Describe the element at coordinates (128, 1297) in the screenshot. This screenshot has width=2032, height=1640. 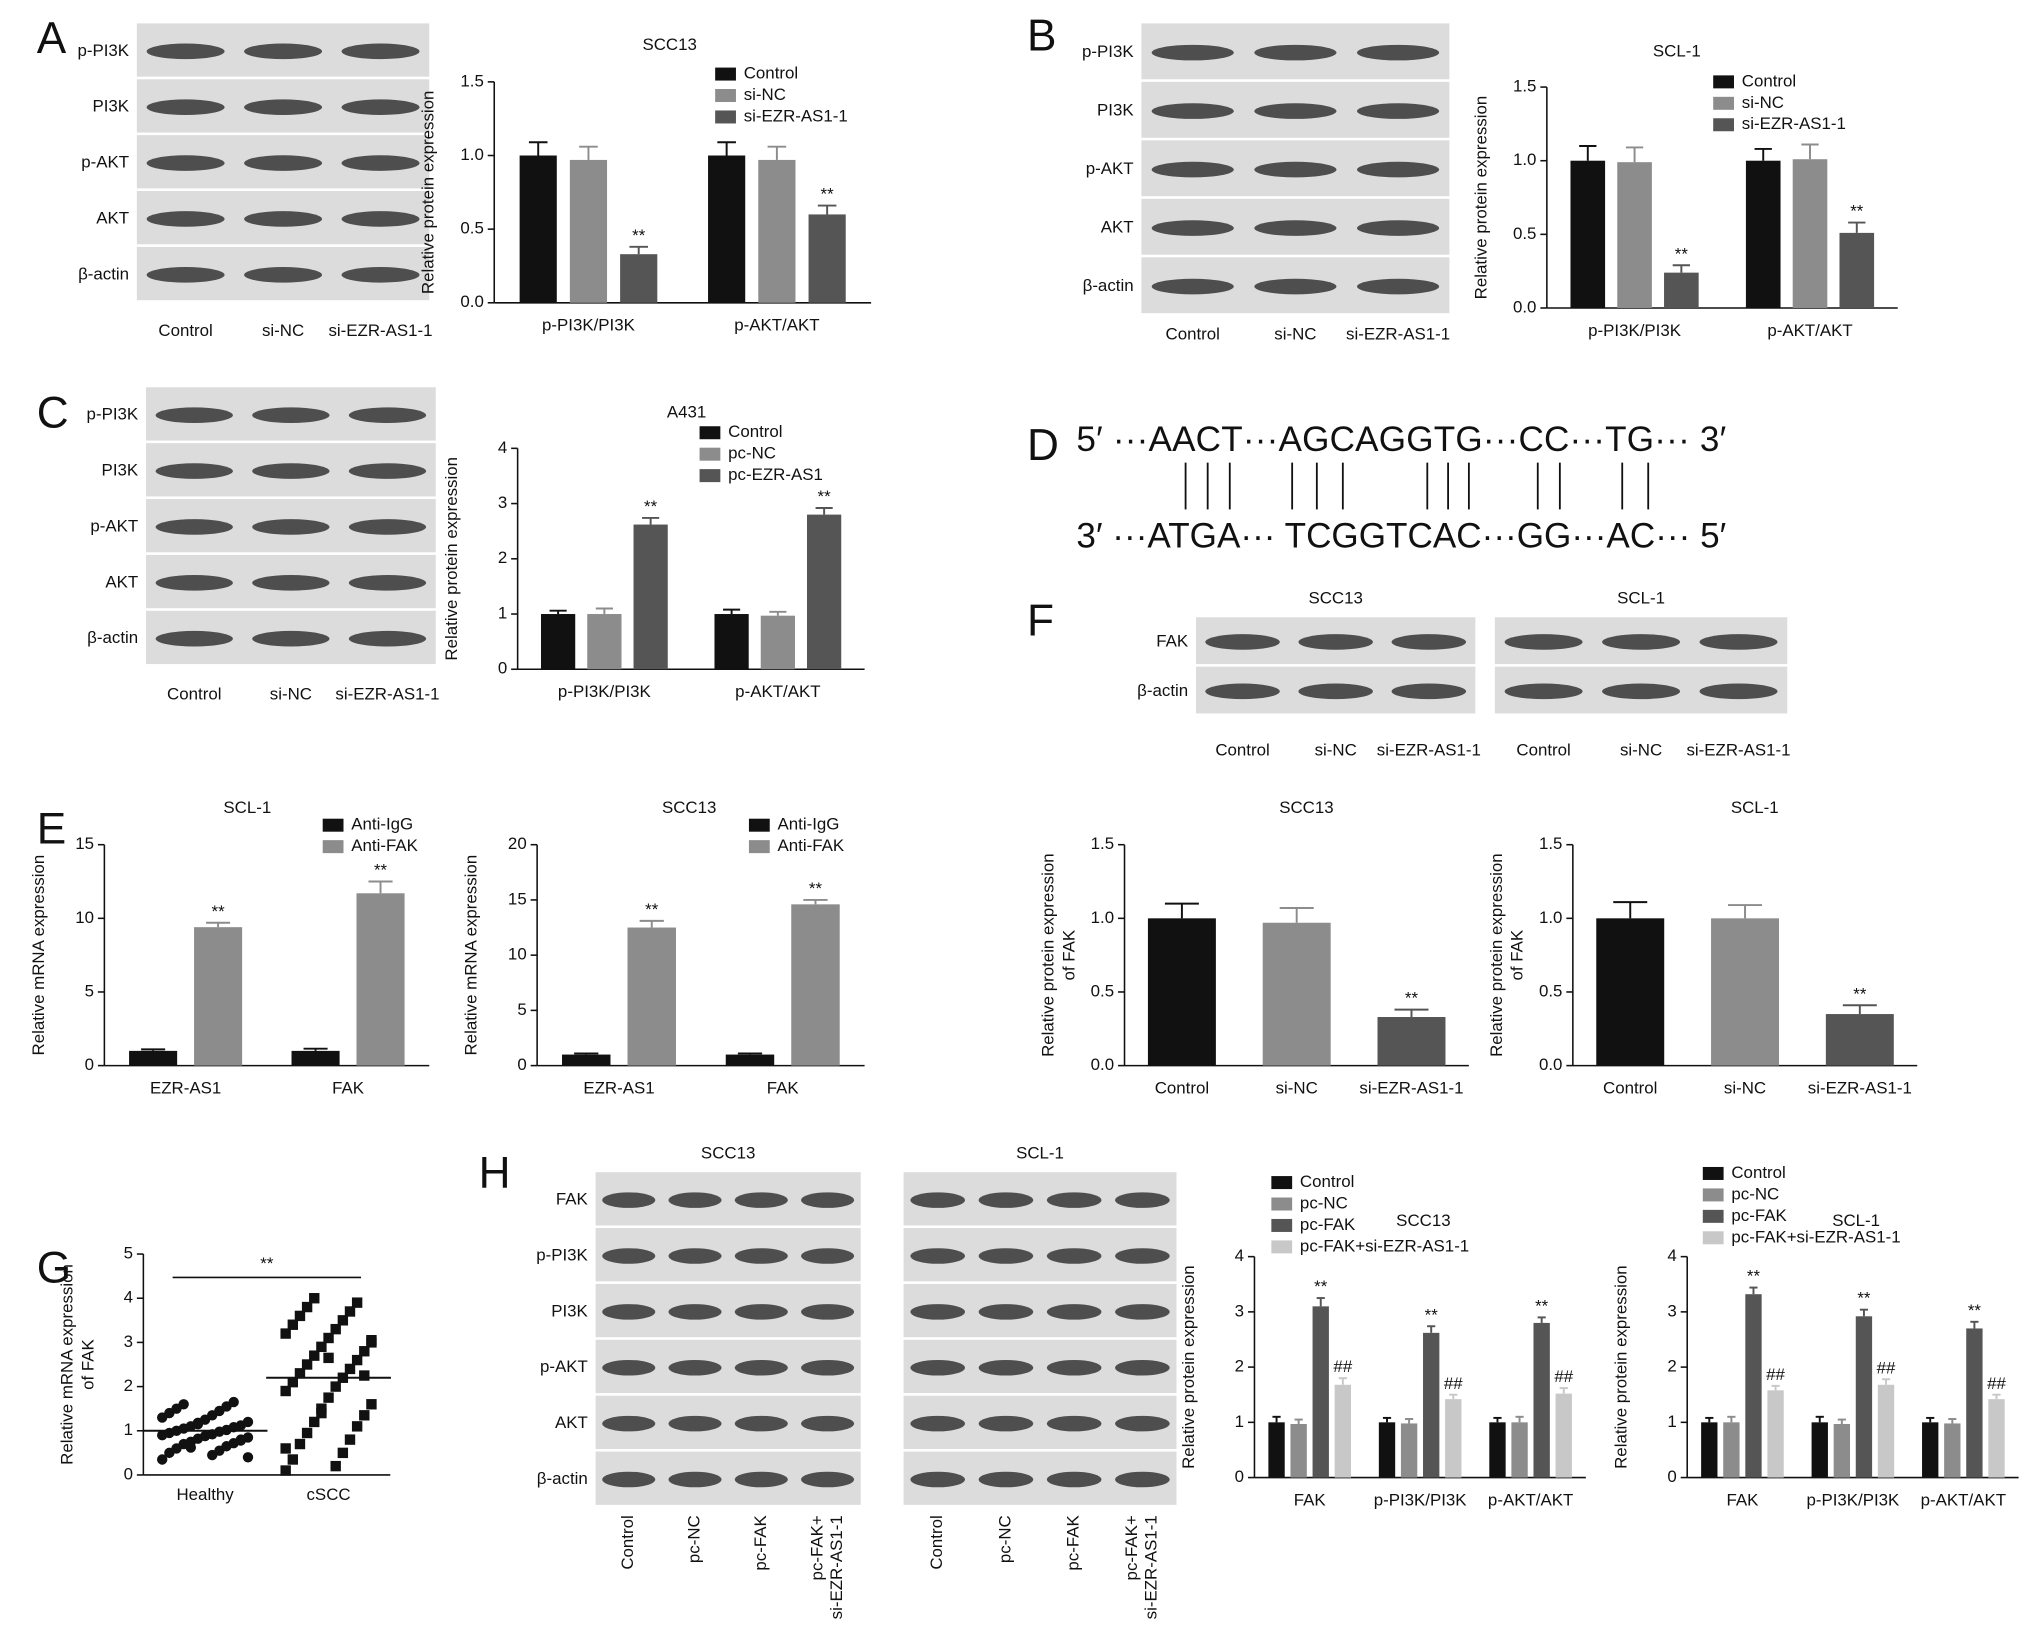
I see `y-tick-label: 4` at that location.